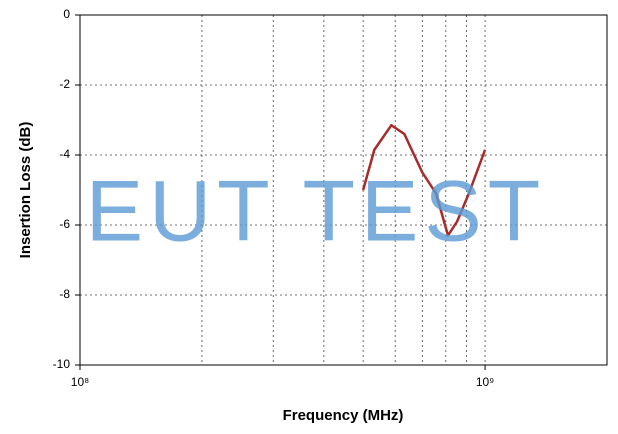  Describe the element at coordinates (64, 294) in the screenshot. I see `y-tick-label: -8` at that location.